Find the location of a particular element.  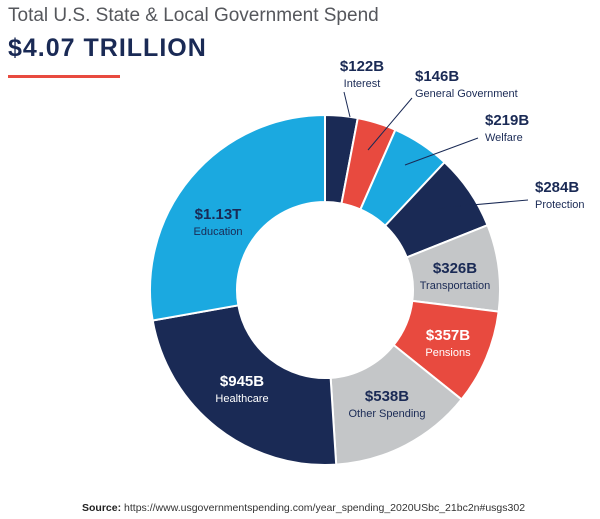

slice-label-interest: Interest is located at coordinates (362, 84).